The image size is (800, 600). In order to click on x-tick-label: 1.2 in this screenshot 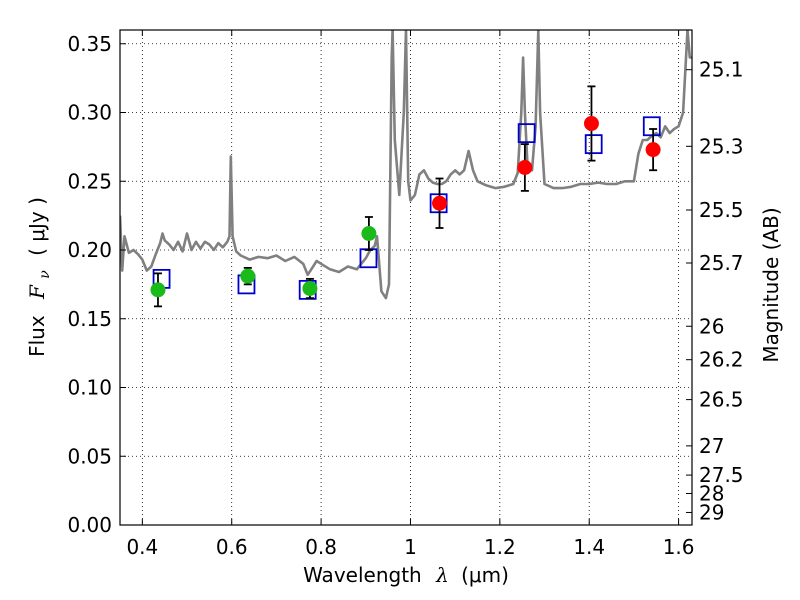, I will do `click(500, 547)`.